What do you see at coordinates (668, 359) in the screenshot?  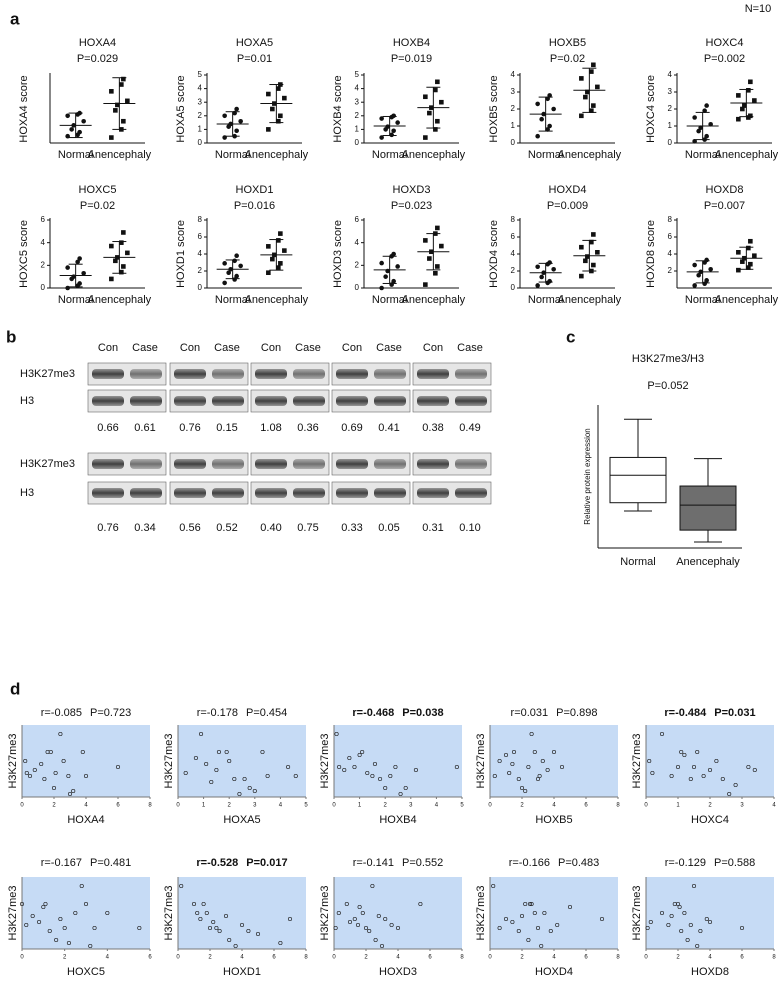 I see `chart-title: H3K27me3/H3` at bounding box center [668, 359].